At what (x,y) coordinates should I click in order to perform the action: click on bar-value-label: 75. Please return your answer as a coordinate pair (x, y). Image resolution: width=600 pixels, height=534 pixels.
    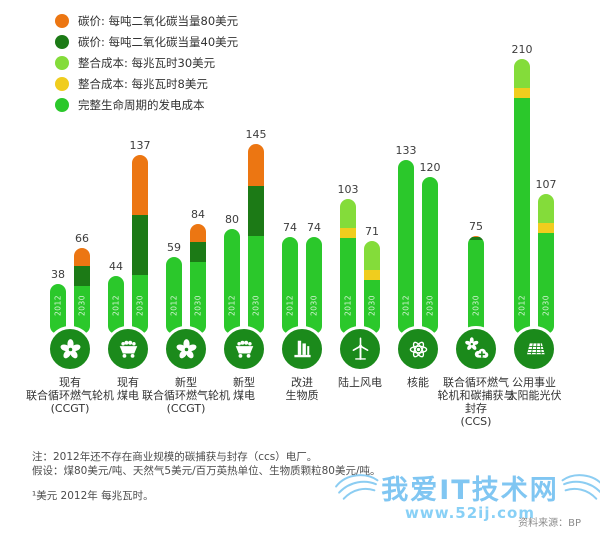
    Looking at the image, I should click on (476, 226).